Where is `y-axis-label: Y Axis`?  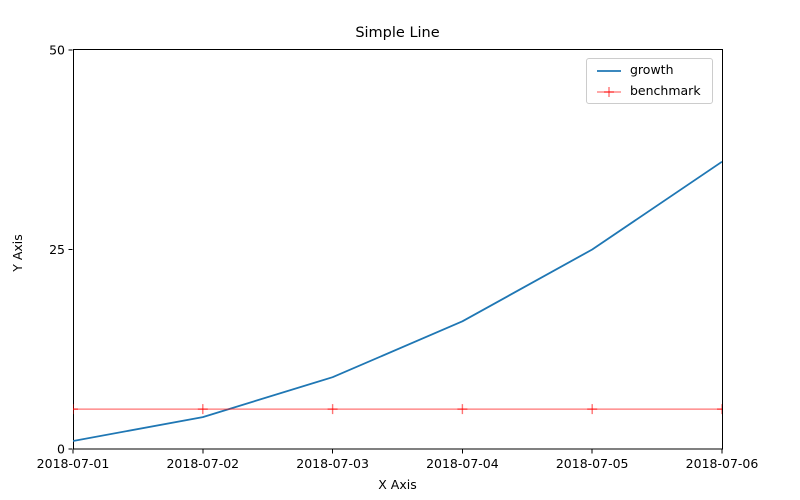
y-axis-label: Y Axis is located at coordinates (17, 253).